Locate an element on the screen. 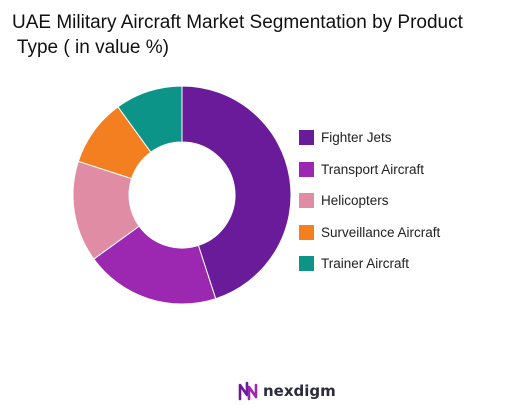 This screenshot has height=412, width=526. legend-item-transport-aircraft: Transport Aircraft is located at coordinates (369, 170).